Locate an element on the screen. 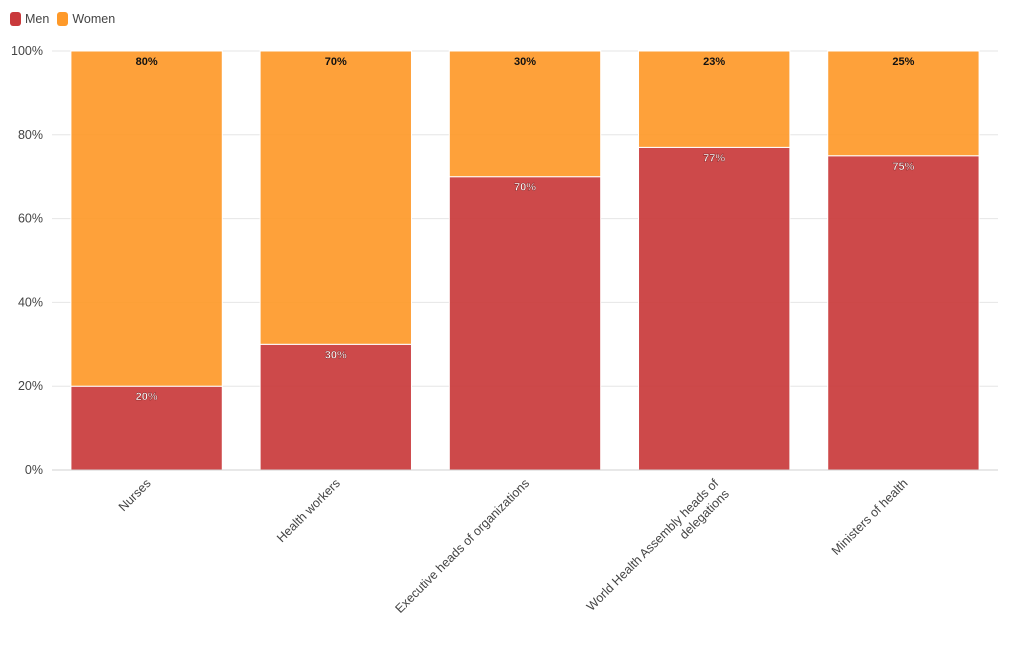  x-category-label: Health workers is located at coordinates (308, 510).